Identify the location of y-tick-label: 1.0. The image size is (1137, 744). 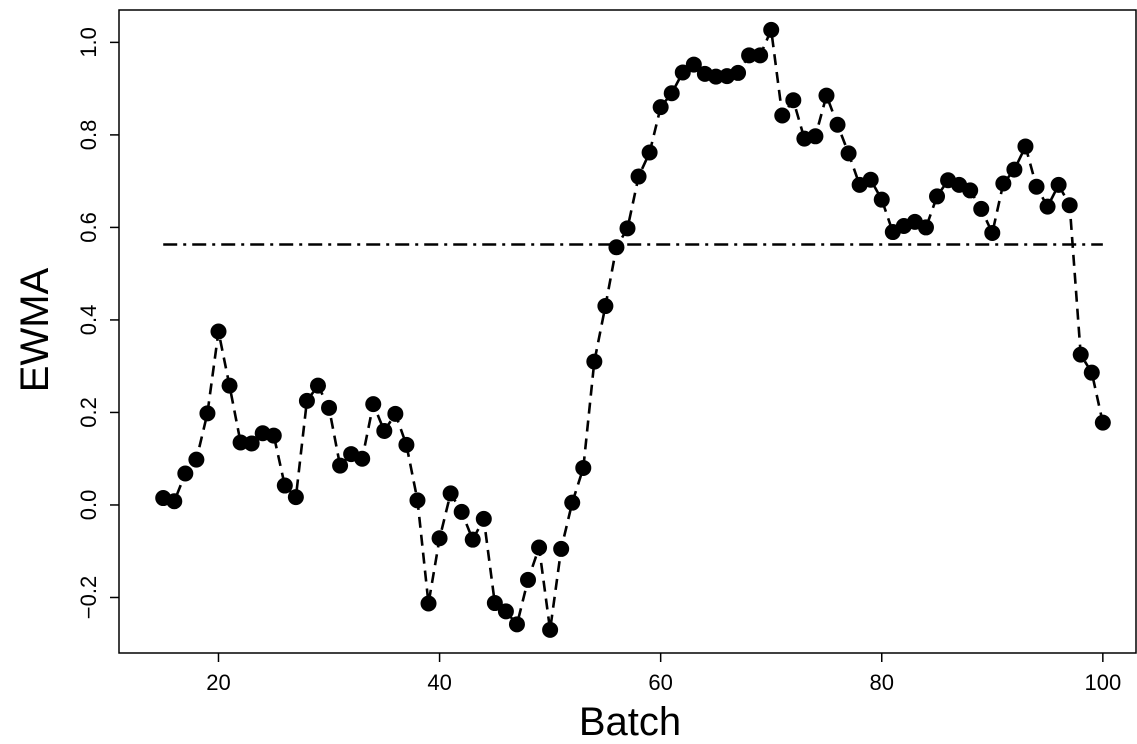
(88, 42).